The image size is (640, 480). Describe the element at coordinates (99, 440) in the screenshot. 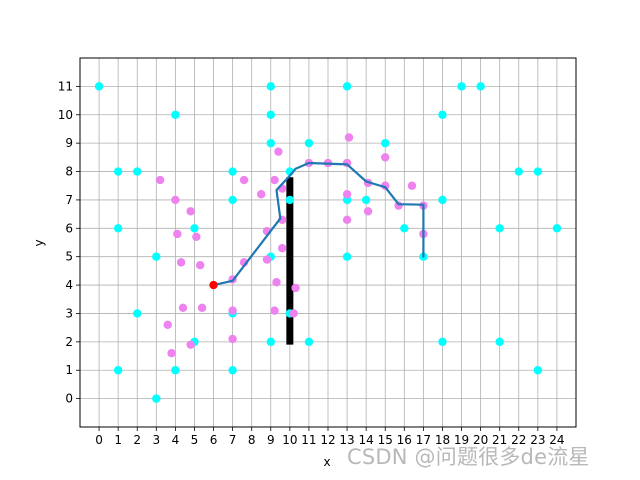

I see `x-tick-label: 0` at that location.